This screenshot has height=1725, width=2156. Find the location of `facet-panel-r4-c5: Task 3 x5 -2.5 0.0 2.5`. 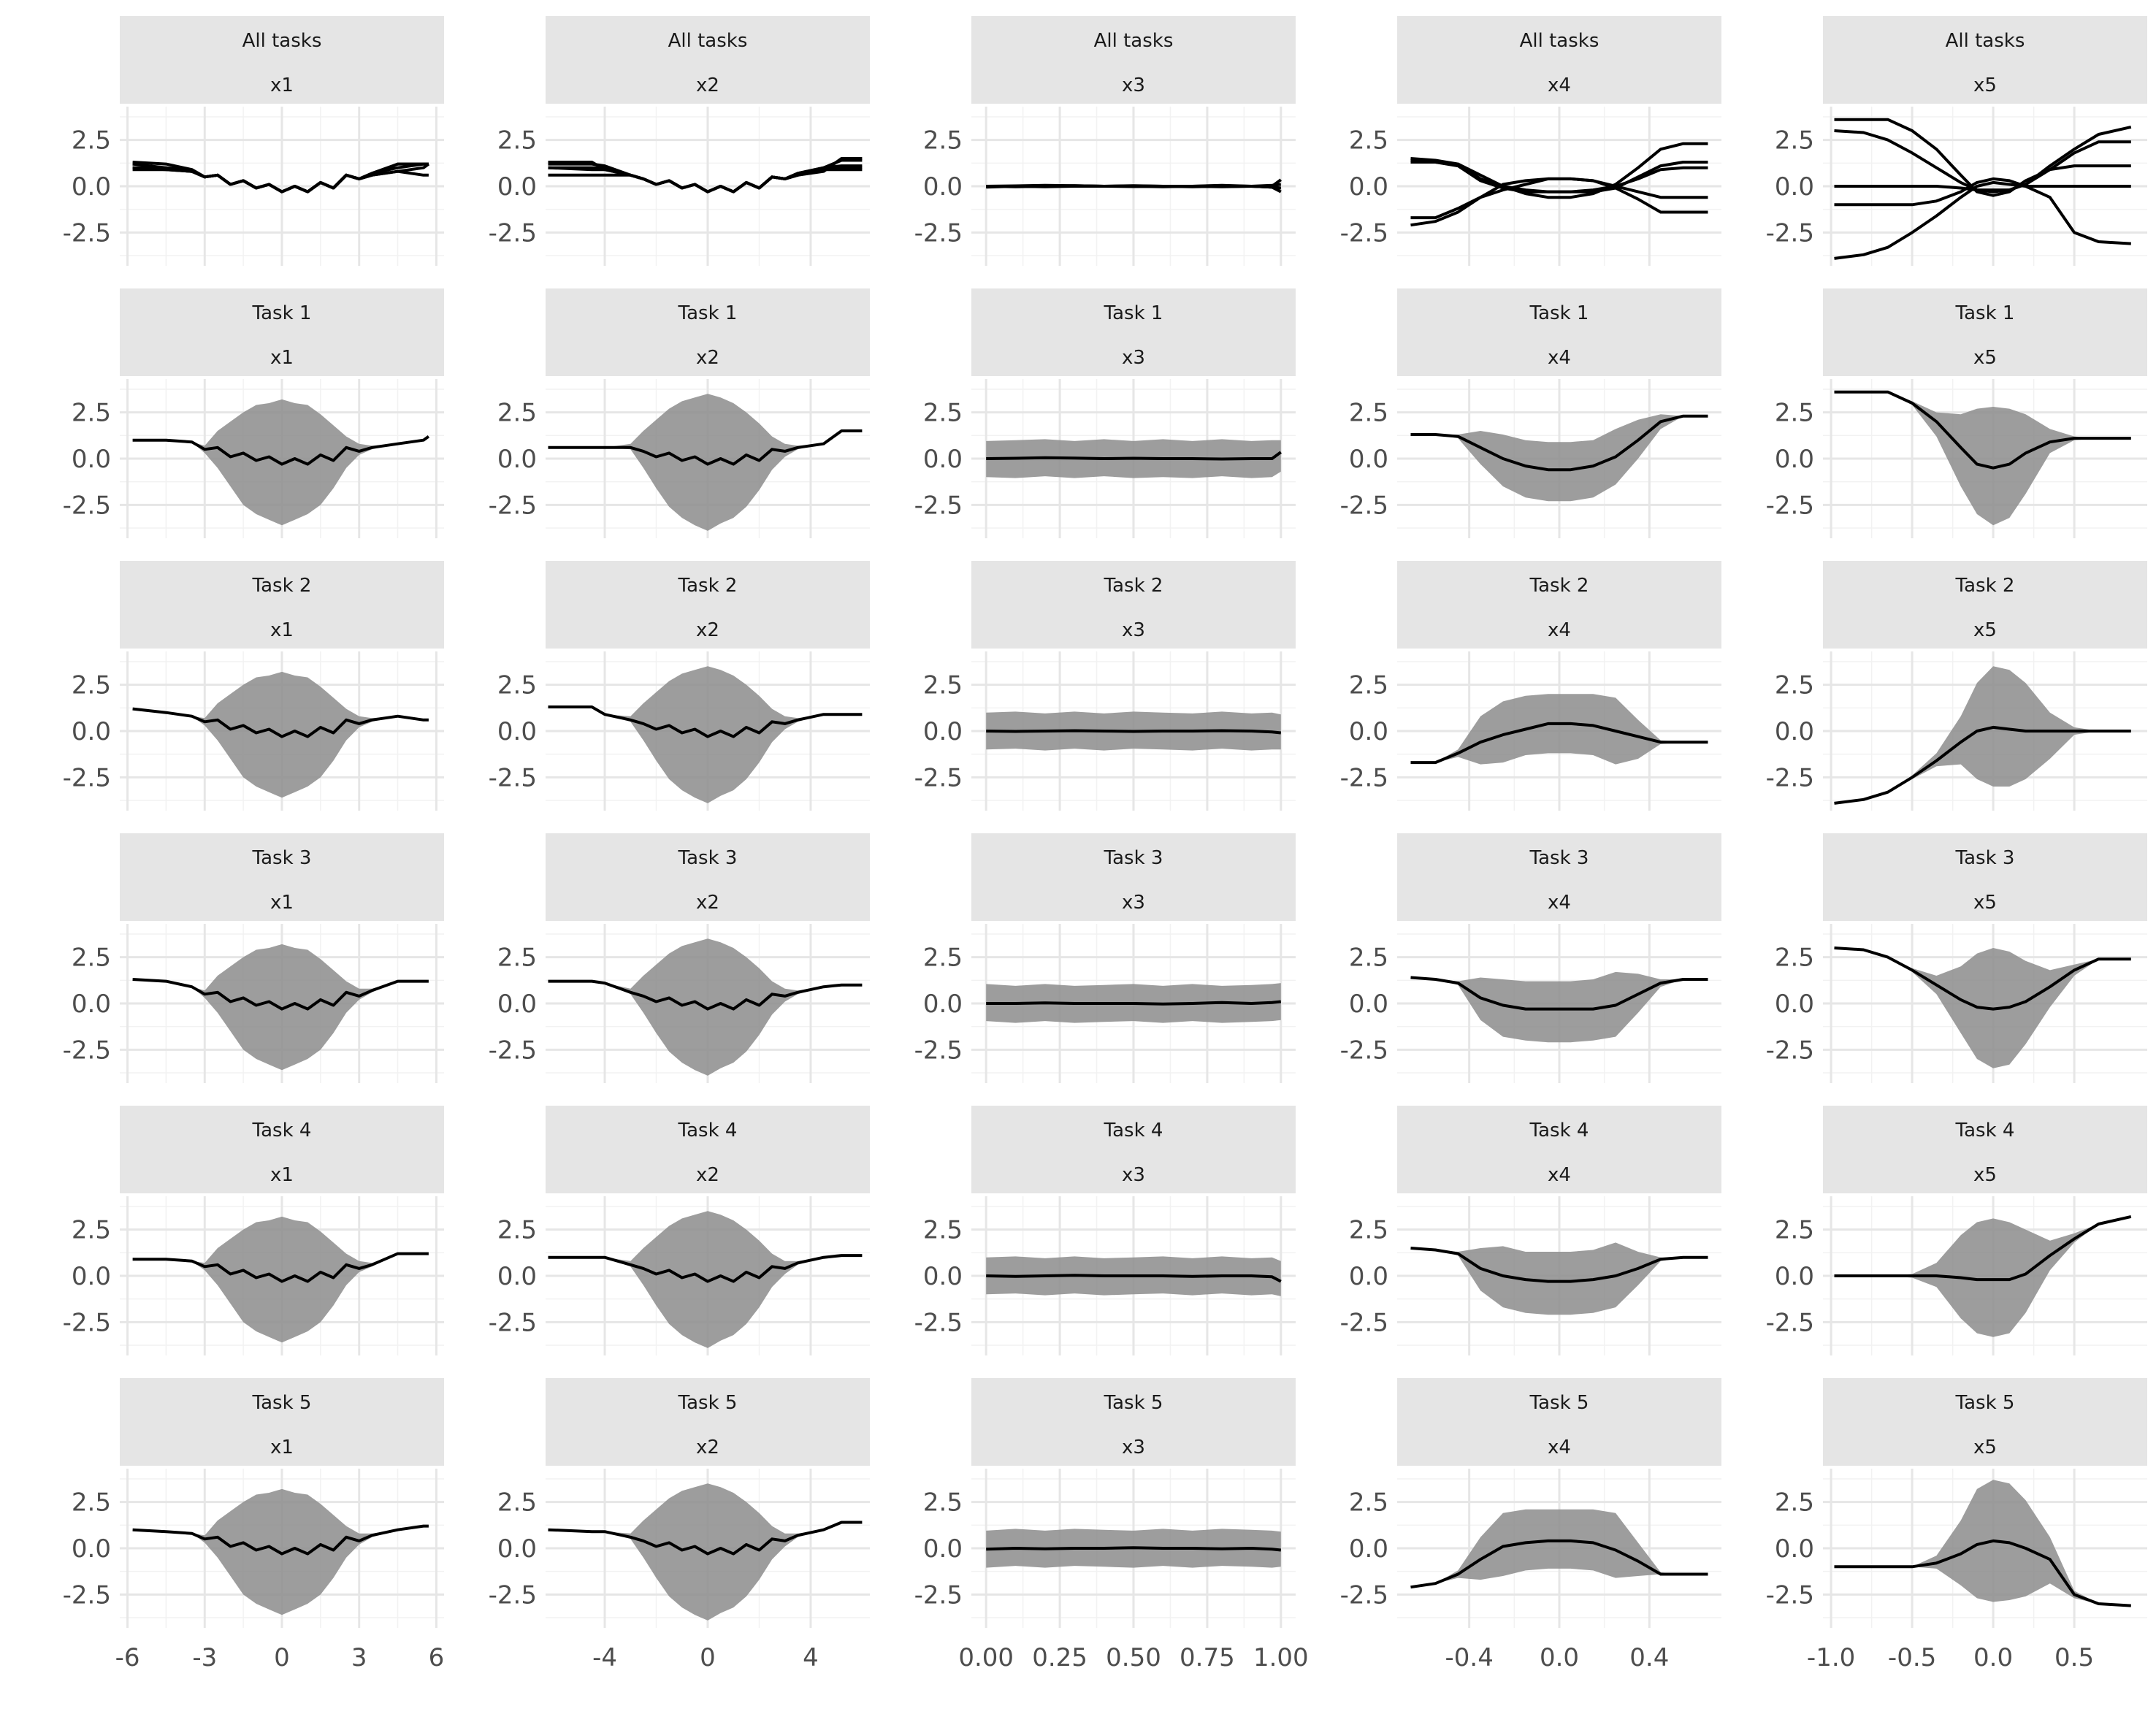

facet-panel-r4-c5: Task 3 x5 -2.5 0.0 2.5 is located at coordinates (1957, 958).